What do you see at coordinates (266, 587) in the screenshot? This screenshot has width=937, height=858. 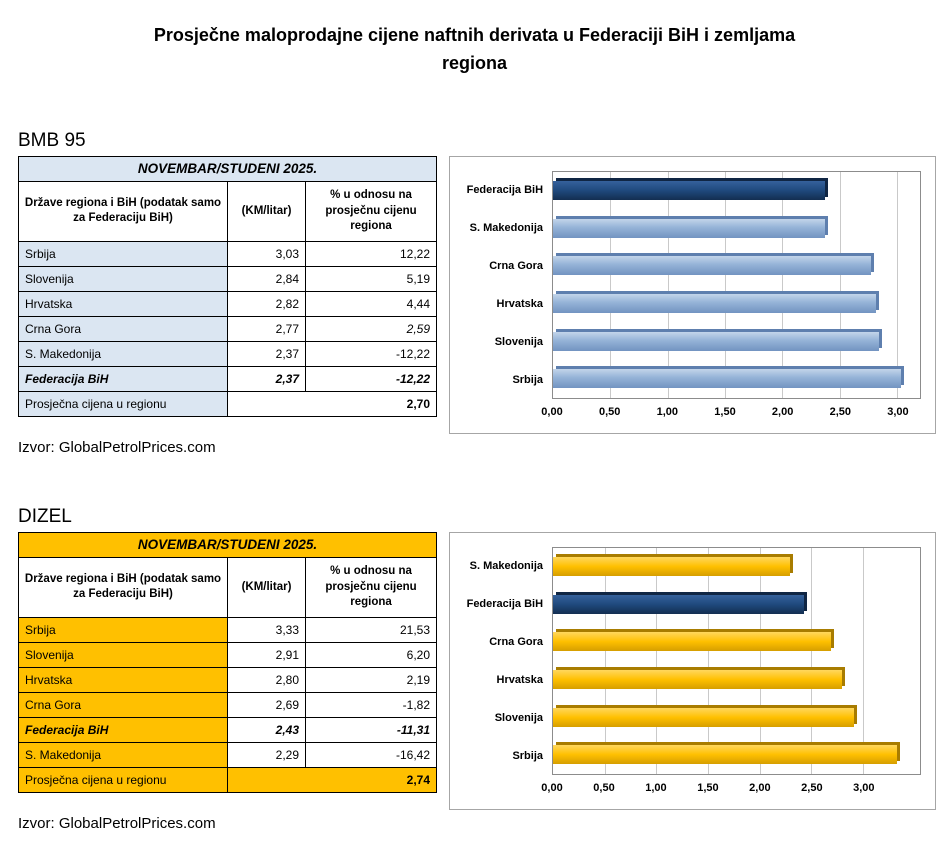 I see `column-header-price: (KM/litar)` at bounding box center [266, 587].